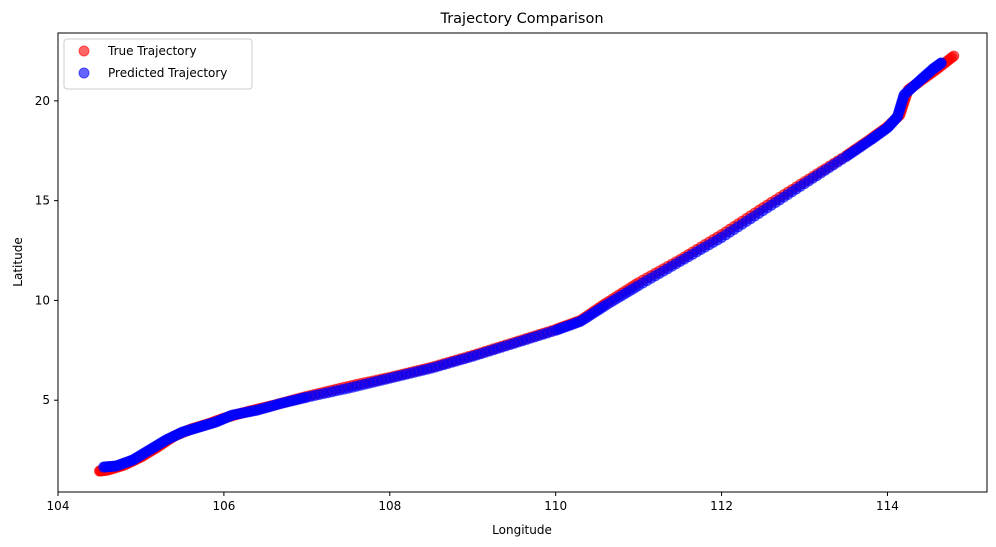  What do you see at coordinates (18, 261) in the screenshot?
I see `y-axis-label: Latitude` at bounding box center [18, 261].